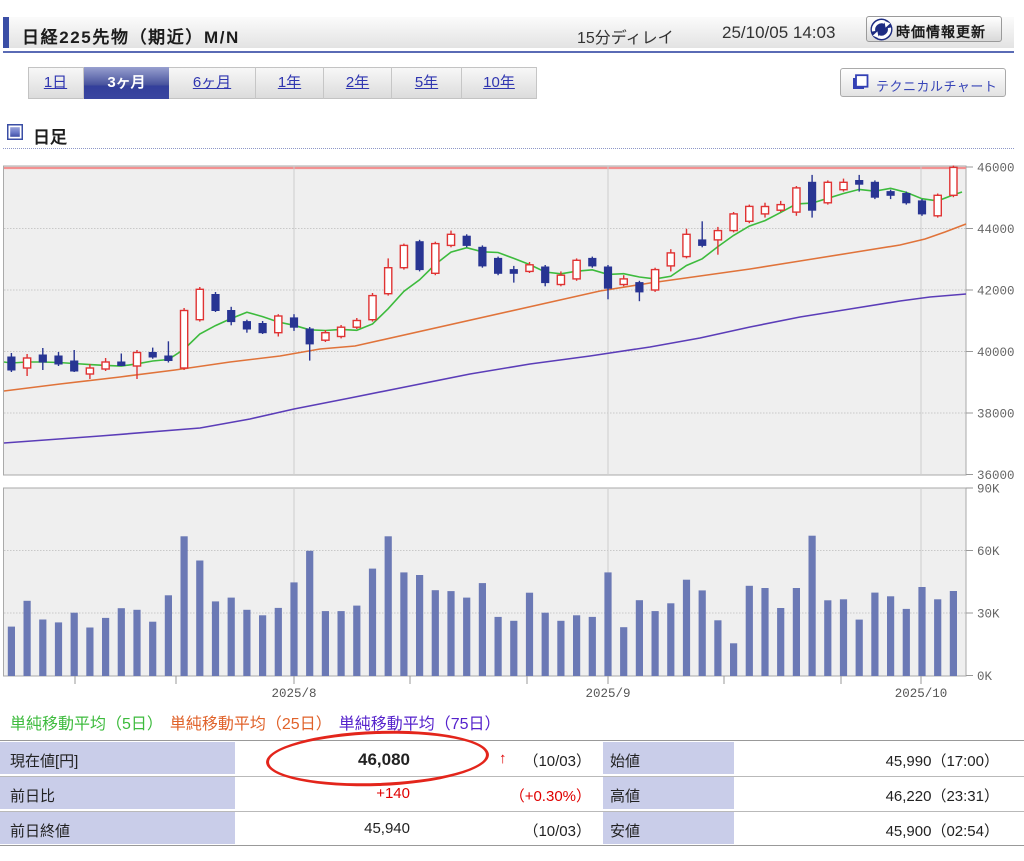 This screenshot has height=861, width=1024. I want to click on svg-text: 60K, so click(988, 552).